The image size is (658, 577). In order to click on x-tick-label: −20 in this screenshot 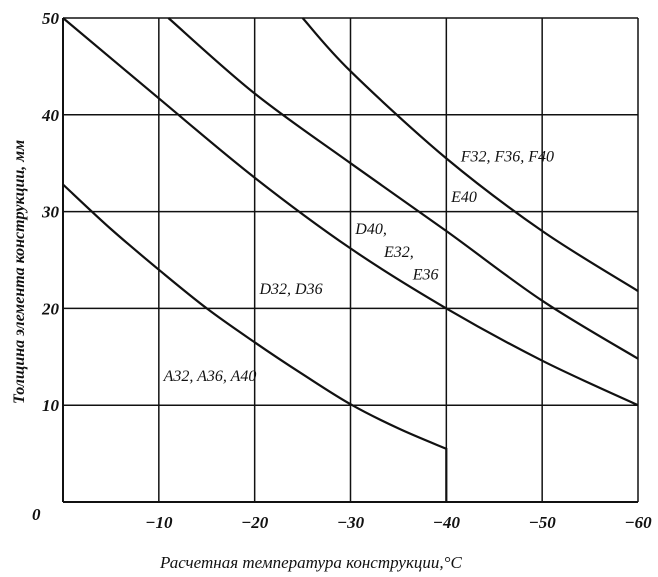, I will do `click(255, 522)`.